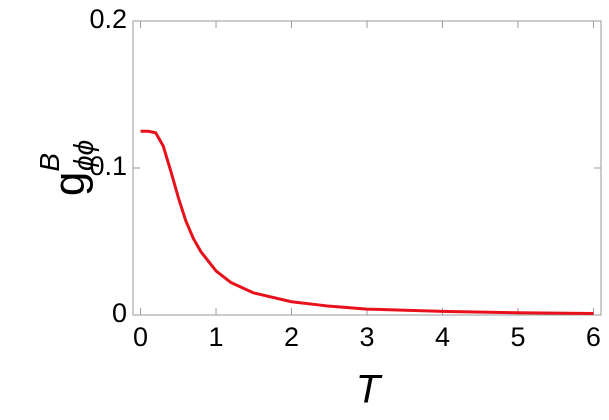 Image resolution: width=609 pixels, height=420 pixels. I want to click on x-tick-label: 2, so click(291, 337).